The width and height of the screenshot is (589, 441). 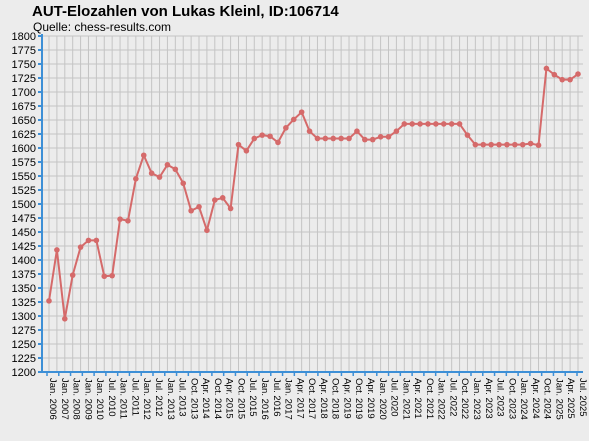 What do you see at coordinates (535, 398) in the screenshot?
I see `x-tick-label: Apr. 2024` at bounding box center [535, 398].